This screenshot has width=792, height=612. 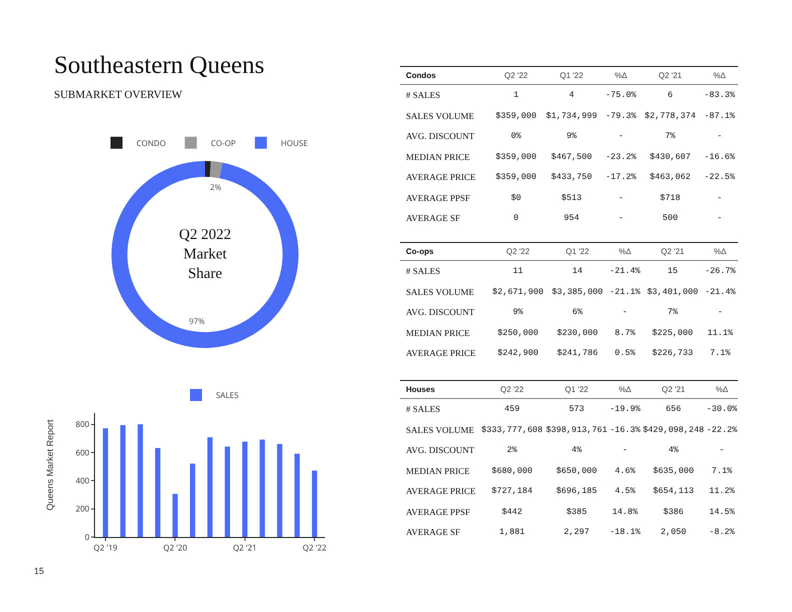 I want to click on text: 4%, so click(x=576, y=450).